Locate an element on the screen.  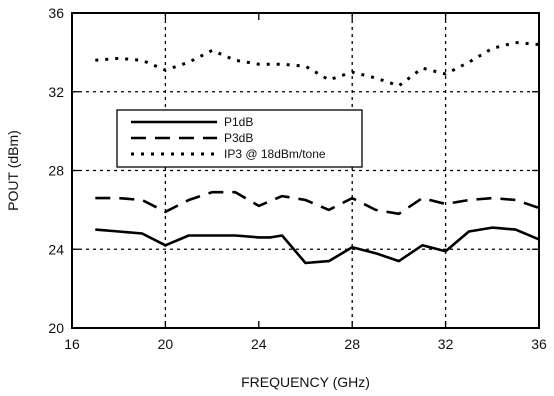
legend: P1dB P3dB IP3 @ 18dBm/tone is located at coordinates (239, 138).